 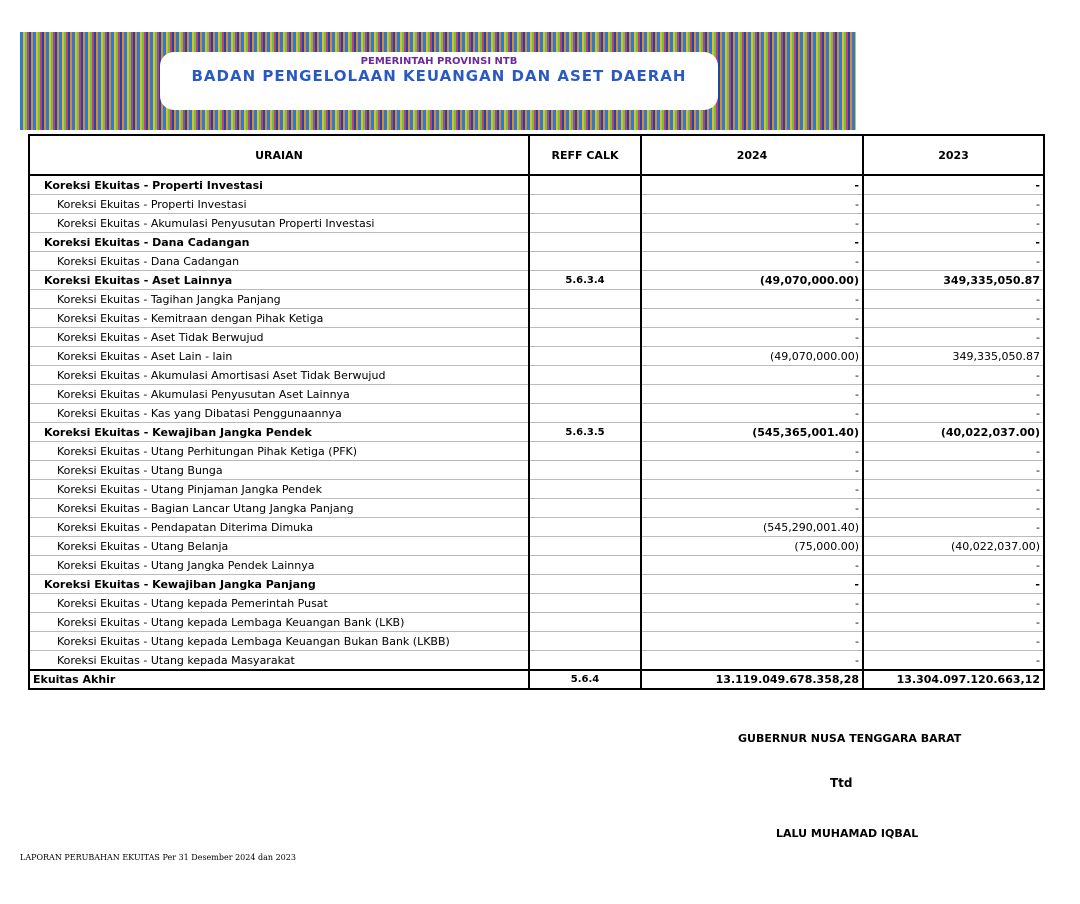 What do you see at coordinates (847, 833) in the screenshot?
I see `signature-name: LALU MUHAMAD IQBAL` at bounding box center [847, 833].